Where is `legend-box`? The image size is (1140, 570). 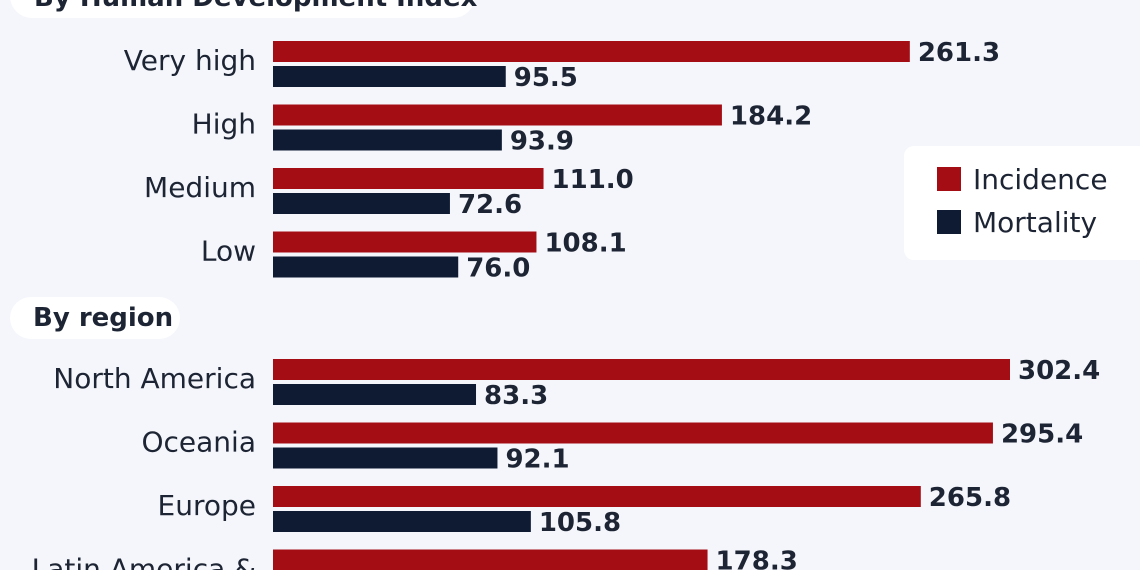
legend-box is located at coordinates (1022, 203).